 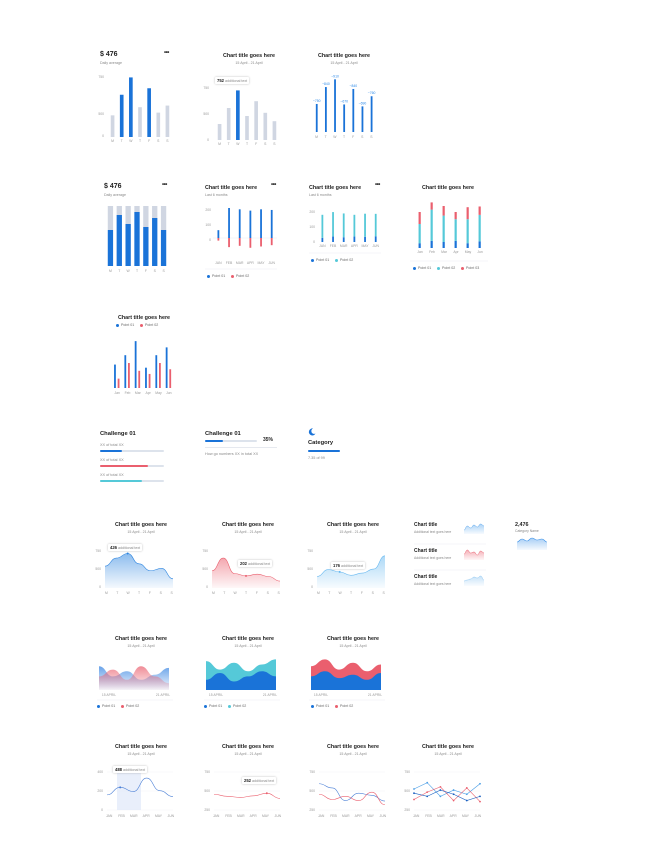 What do you see at coordinates (312, 810) in the screenshot?
I see `y-tick-label: 250` at bounding box center [312, 810].